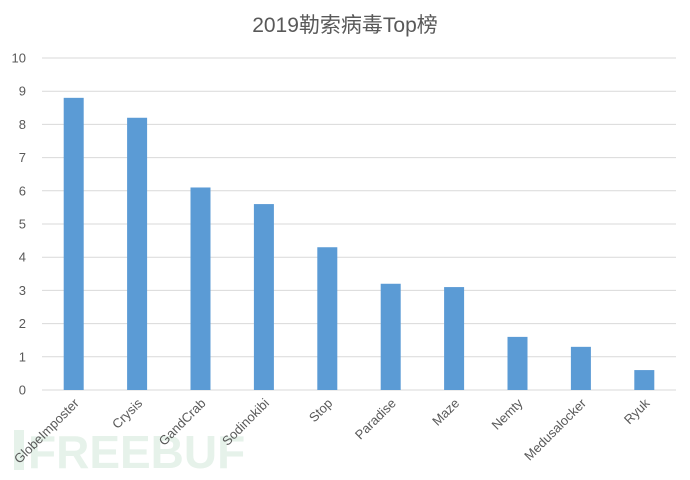 The width and height of the screenshot is (690, 480). I want to click on bar-sodinokibi, so click(263, 297).